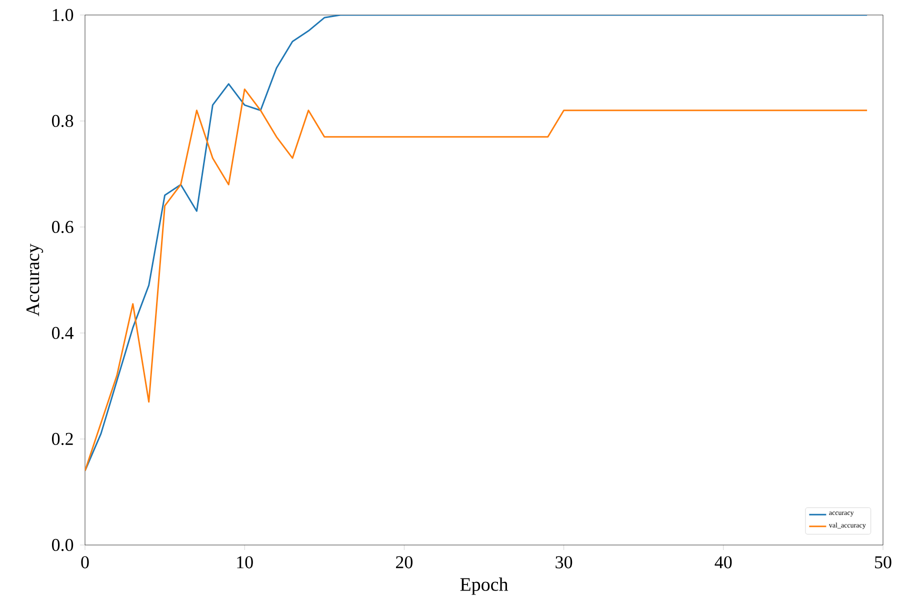  Describe the element at coordinates (883, 562) in the screenshot. I see `x-tick-label: 50` at that location.